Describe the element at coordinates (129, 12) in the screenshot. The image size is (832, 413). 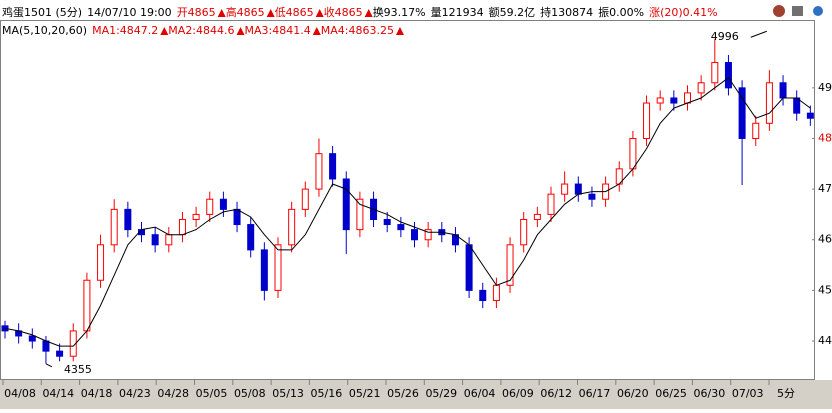
I see `header-field: 14/07/10 19:00` at that location.